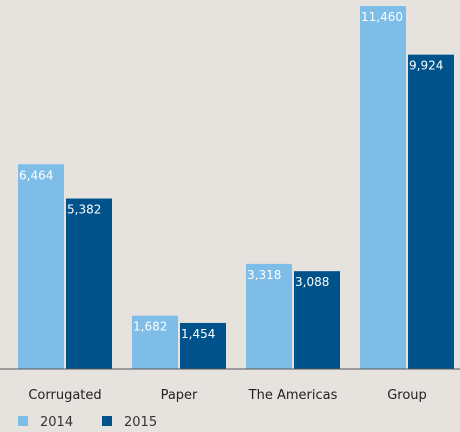  I want to click on bar-value-label: 11,460, so click(382, 17).